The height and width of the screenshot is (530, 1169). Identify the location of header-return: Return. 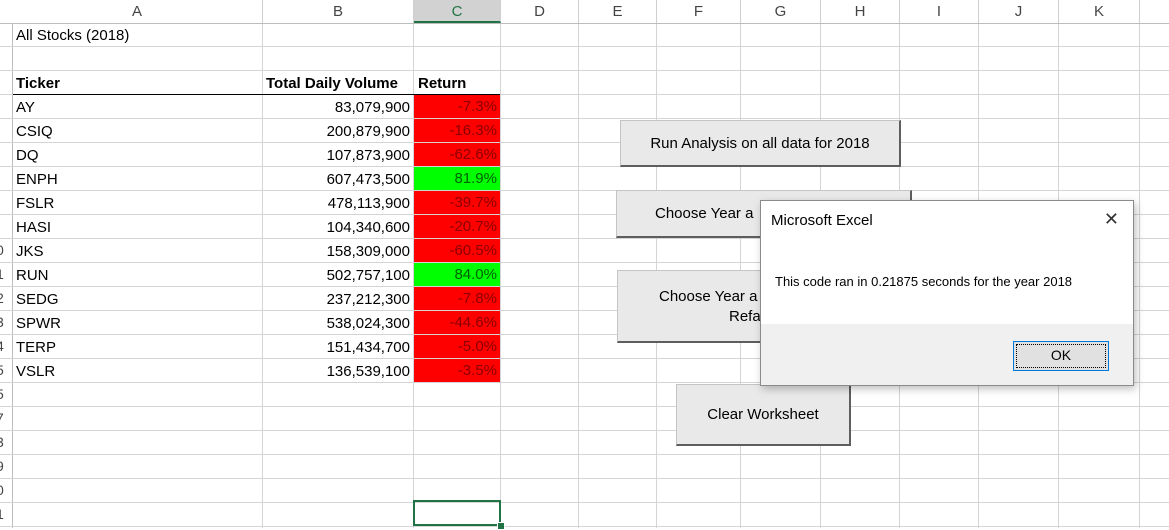
(442, 83).